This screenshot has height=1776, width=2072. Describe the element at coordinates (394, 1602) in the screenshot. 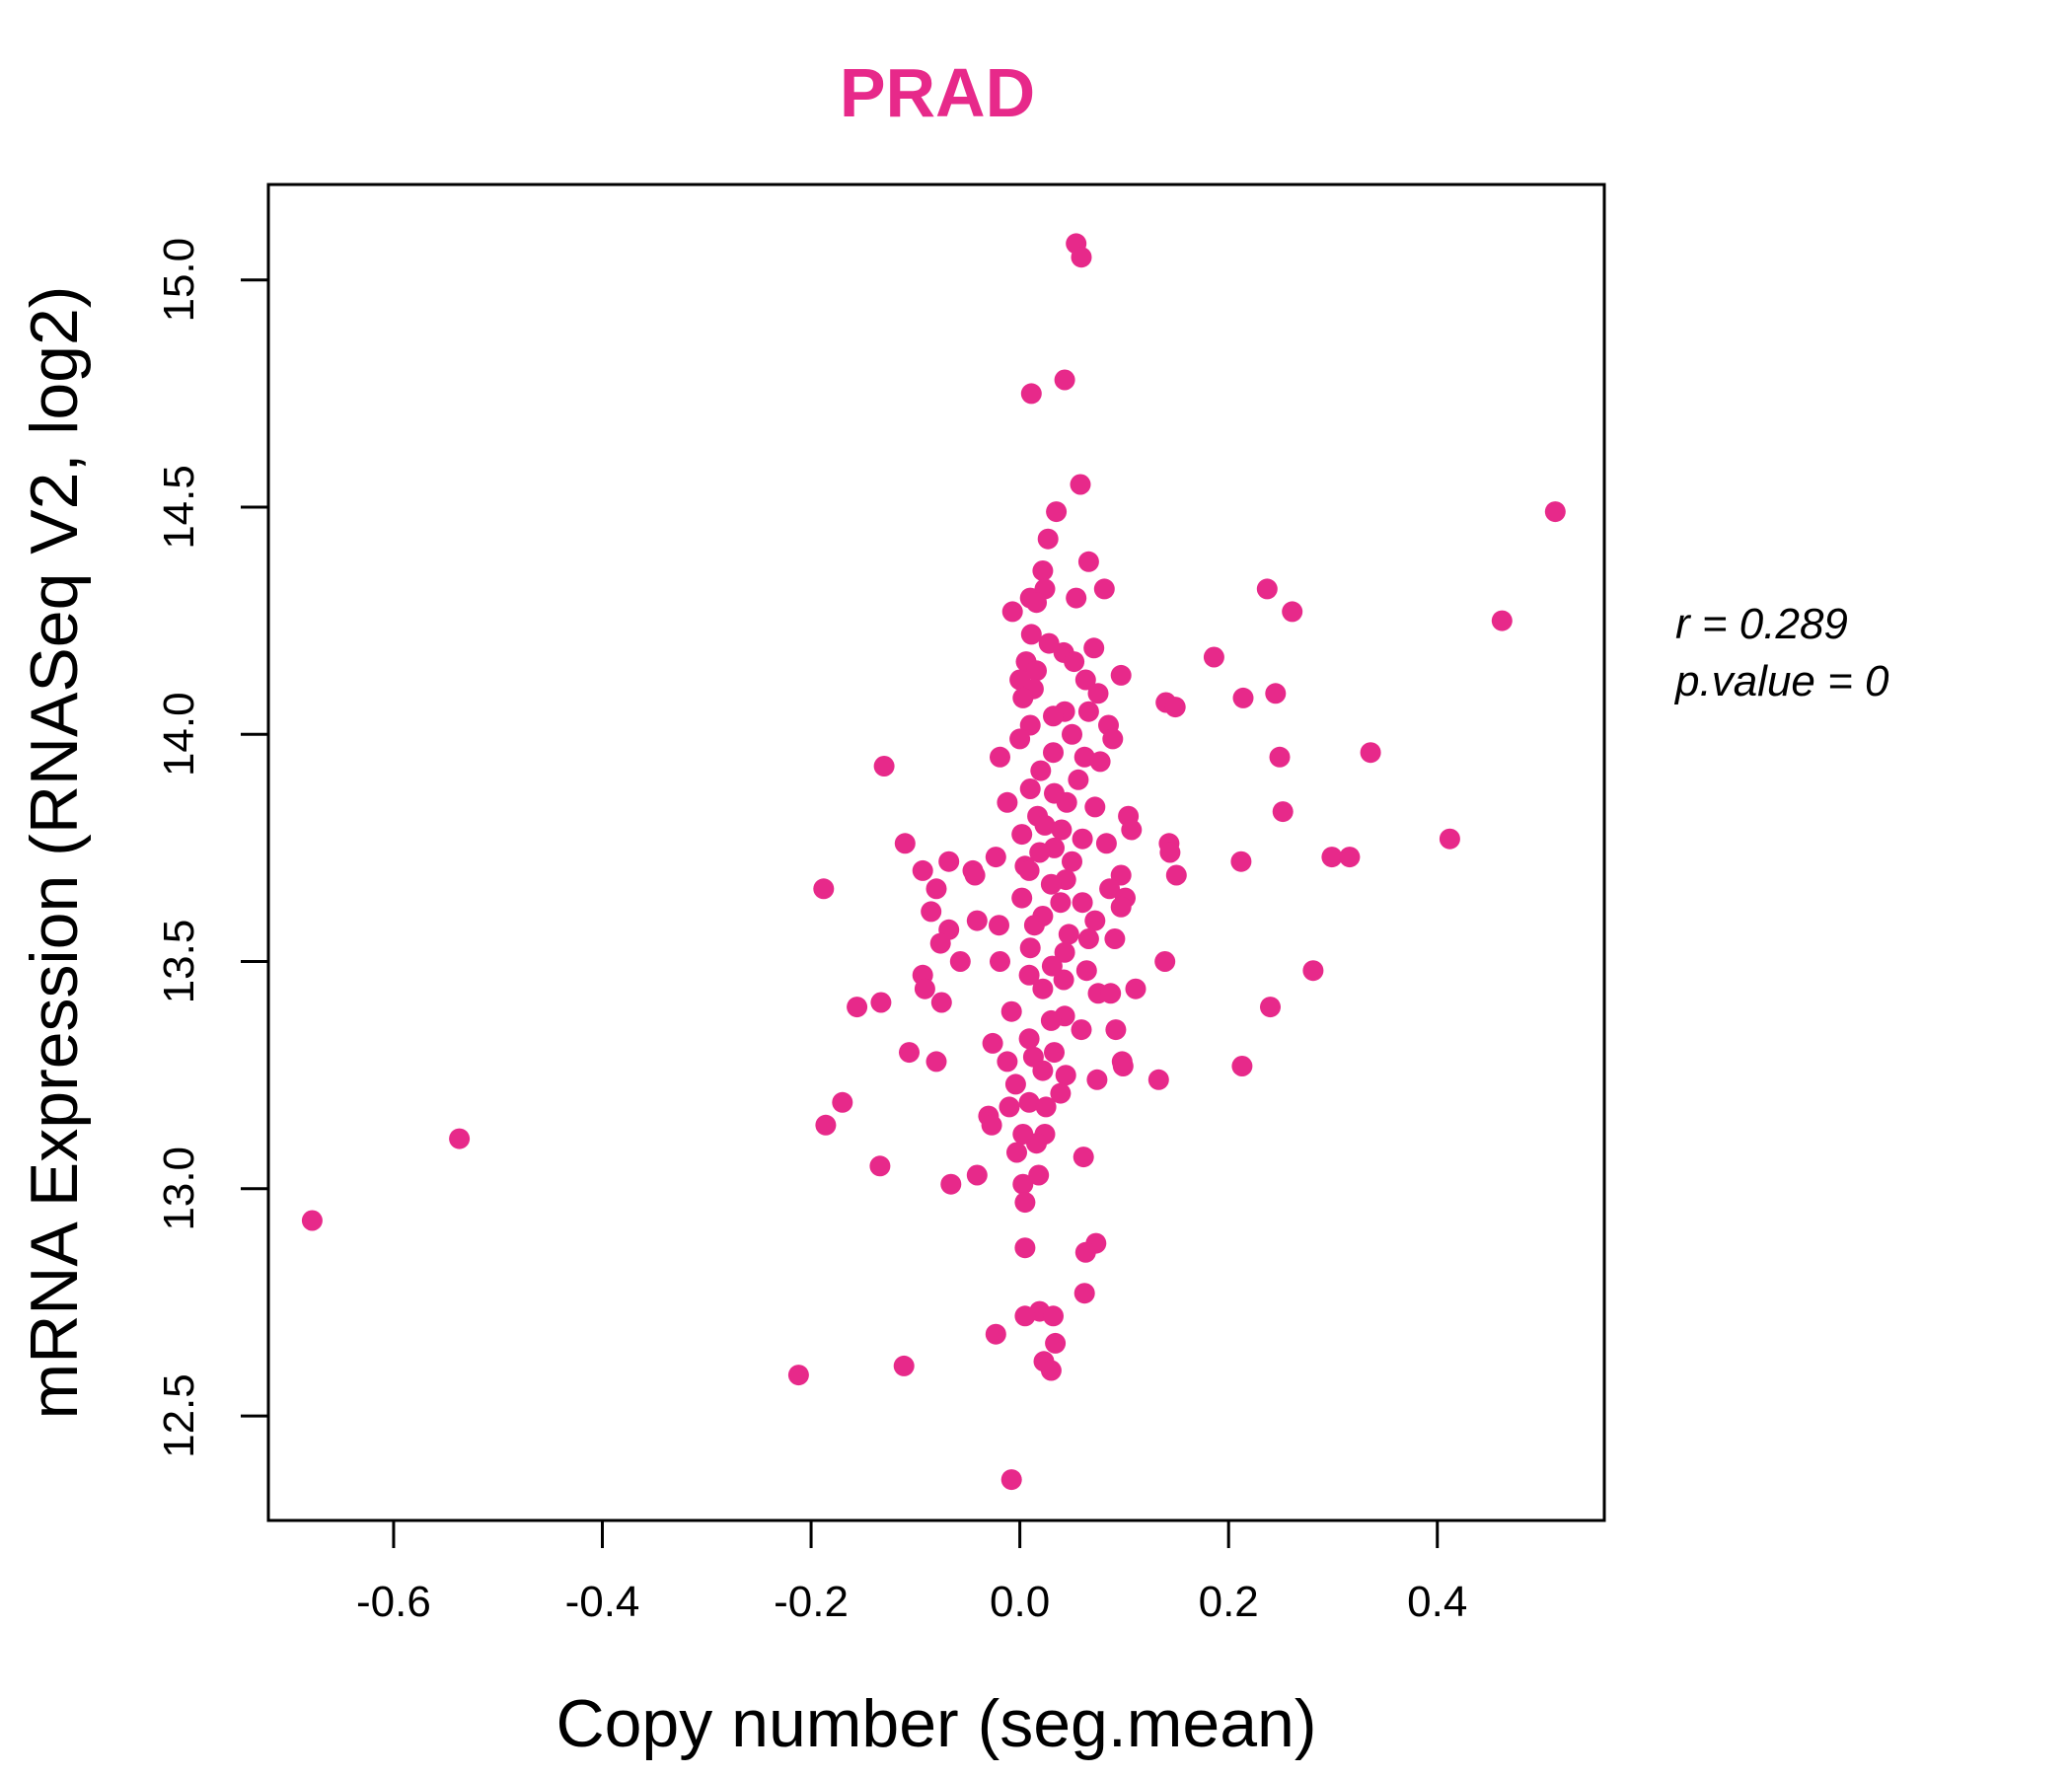

I see `x-tick-label-0: -0.6` at that location.